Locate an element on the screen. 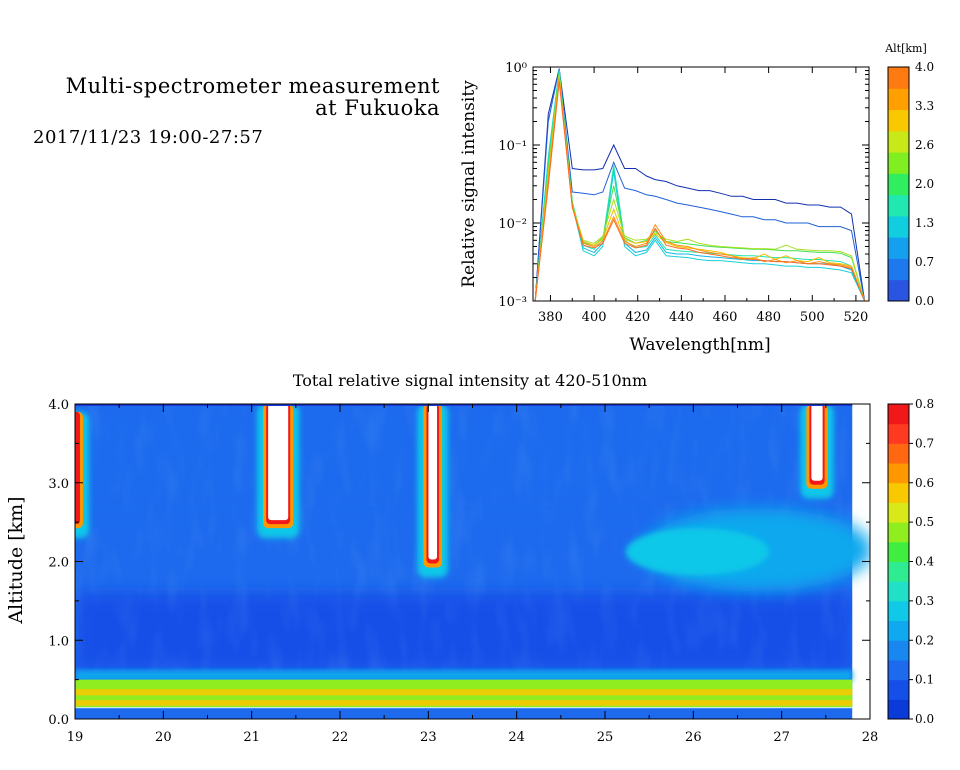 Image resolution: width=960 pixels, height=770 pixels. altitude-colorbar-frame is located at coordinates (898, 184).